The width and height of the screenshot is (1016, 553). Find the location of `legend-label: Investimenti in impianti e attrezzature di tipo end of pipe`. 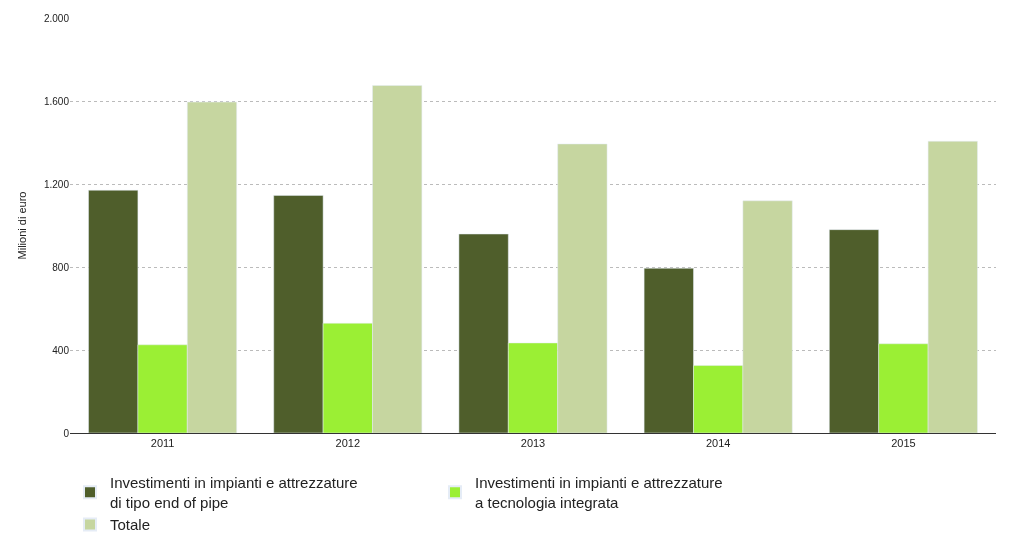

legend-label: Investimenti in impianti e attrezzature di tipo end of pipe is located at coordinates (234, 492).